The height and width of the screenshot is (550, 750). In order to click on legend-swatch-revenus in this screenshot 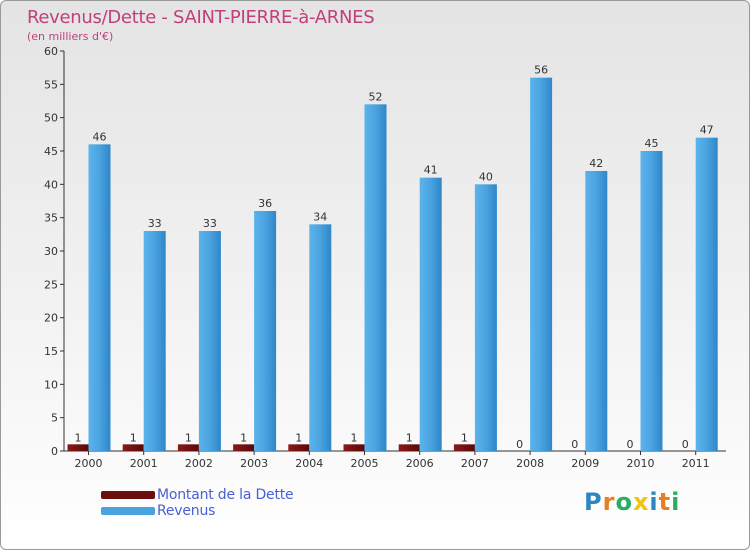, I will do `click(128, 511)`.